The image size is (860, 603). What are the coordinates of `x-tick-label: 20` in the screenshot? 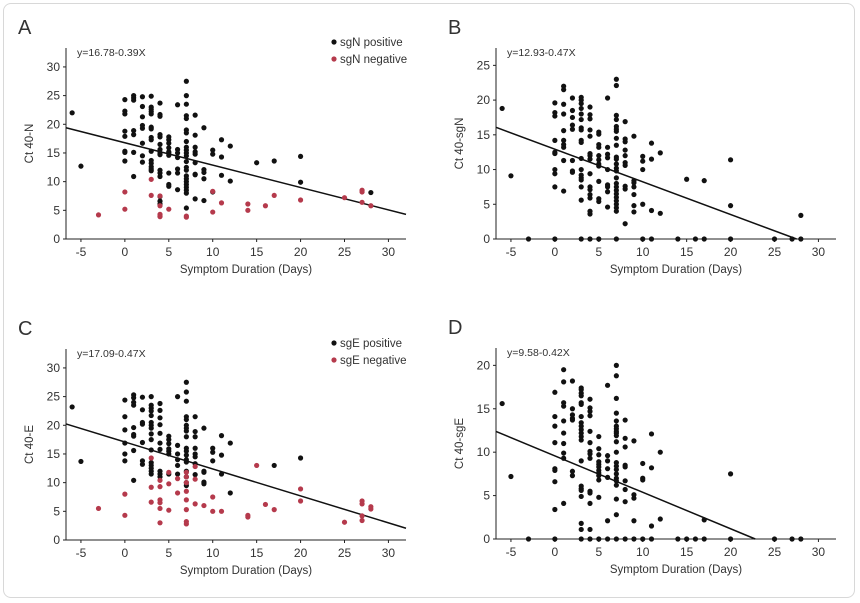 It's located at (731, 252).